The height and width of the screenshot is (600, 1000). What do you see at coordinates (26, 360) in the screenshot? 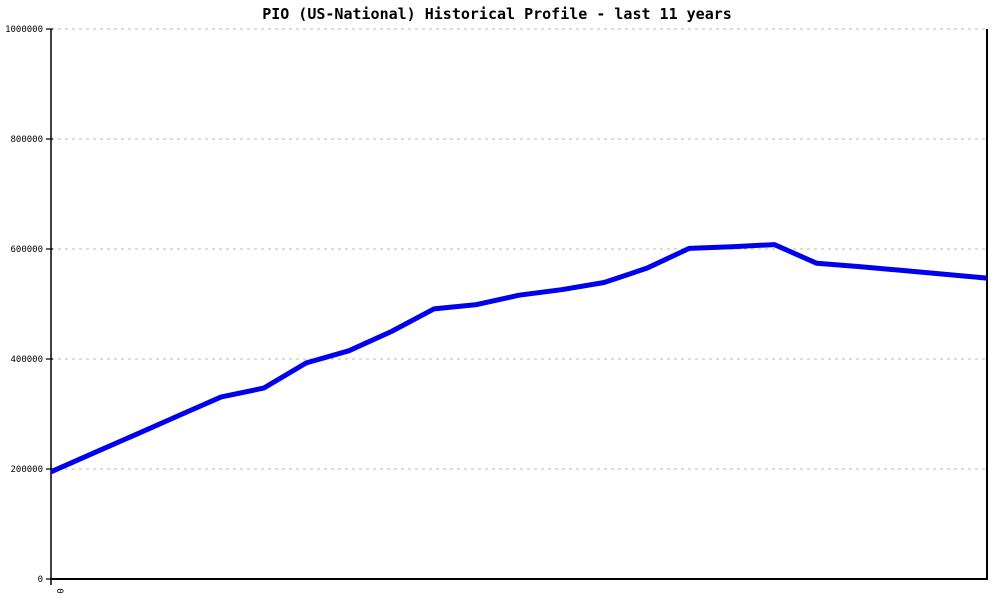
I see `y-tick-label: 400000` at bounding box center [26, 360].